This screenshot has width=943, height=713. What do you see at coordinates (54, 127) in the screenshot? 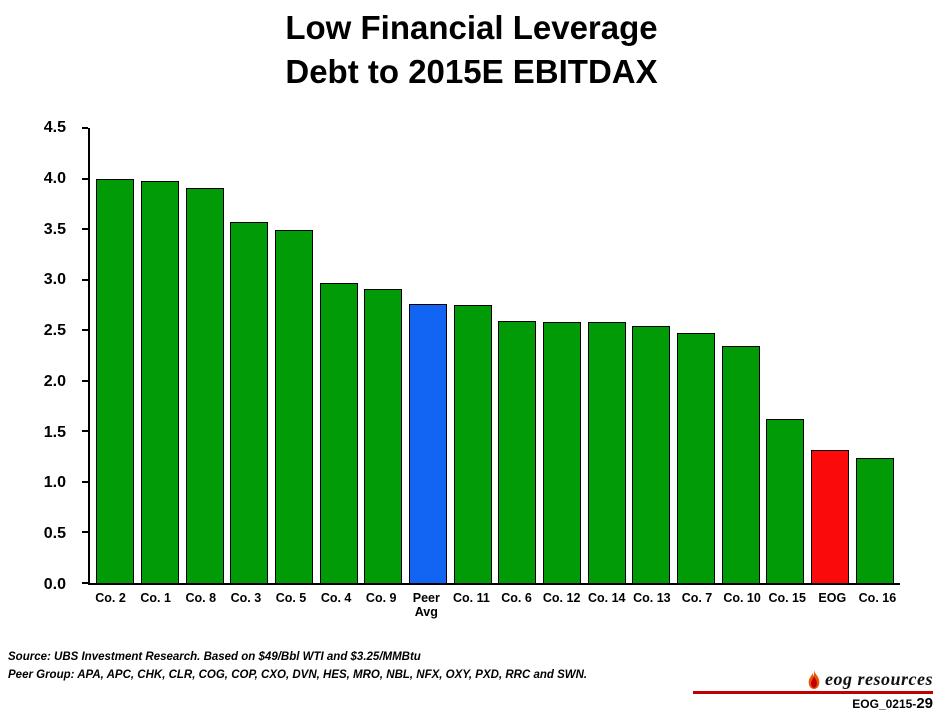
I see `y-tick-label: 4.5` at bounding box center [54, 127].